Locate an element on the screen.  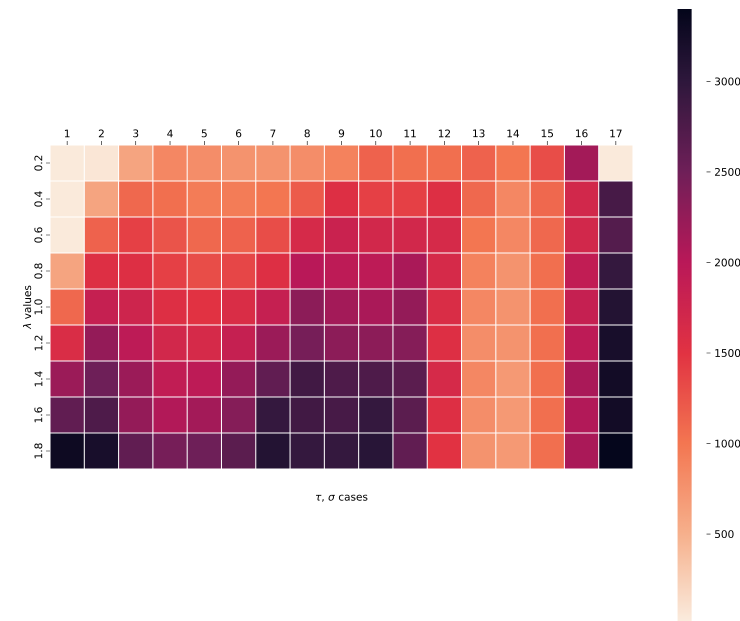
x-tick-label: 15 is located at coordinates (548, 134).